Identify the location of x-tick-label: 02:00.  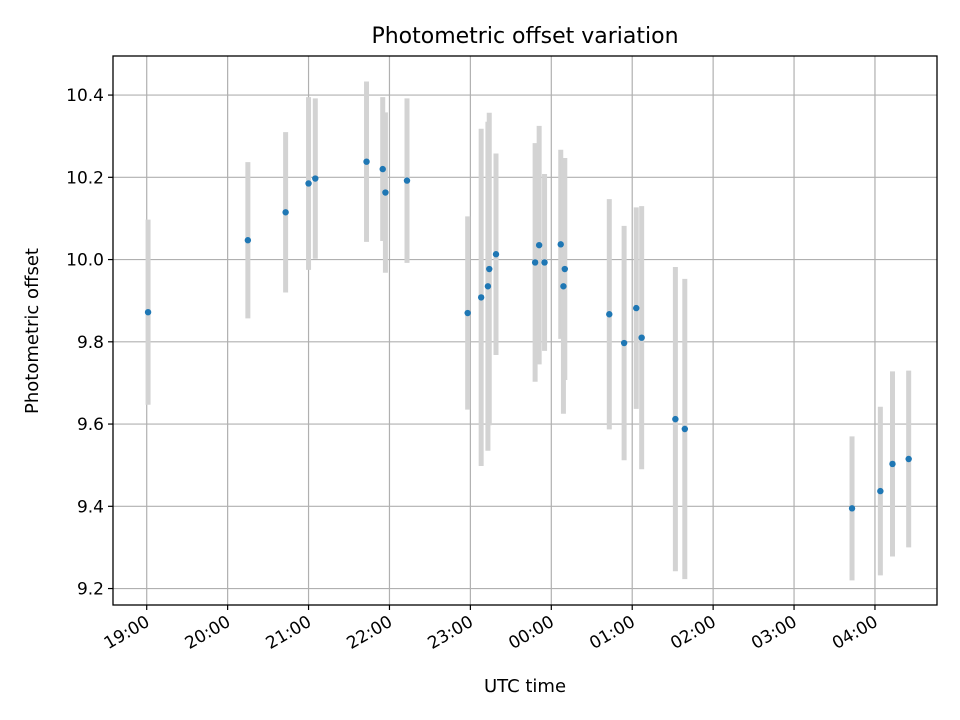
(693, 633).